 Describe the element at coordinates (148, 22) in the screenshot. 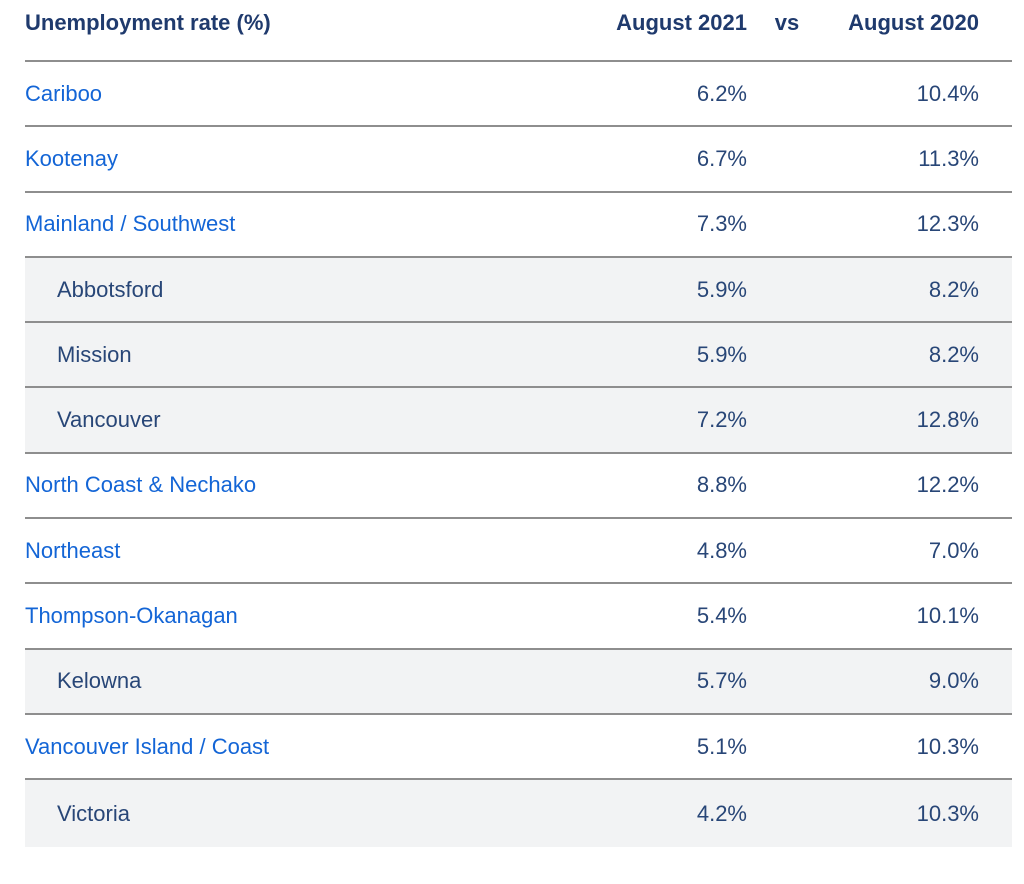

I see `header-label-unemployment-rate: Unemployment rate (%)` at that location.